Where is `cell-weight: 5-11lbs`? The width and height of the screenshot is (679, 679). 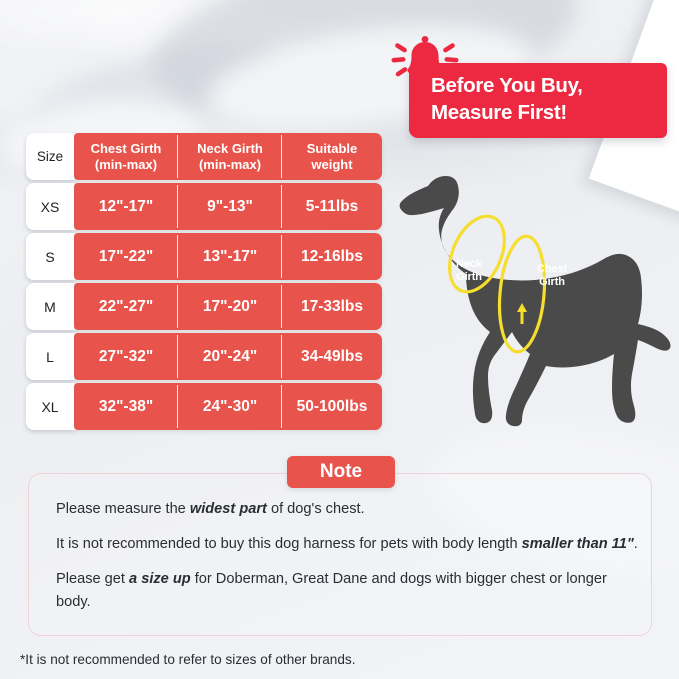 cell-weight: 5-11lbs is located at coordinates (332, 206).